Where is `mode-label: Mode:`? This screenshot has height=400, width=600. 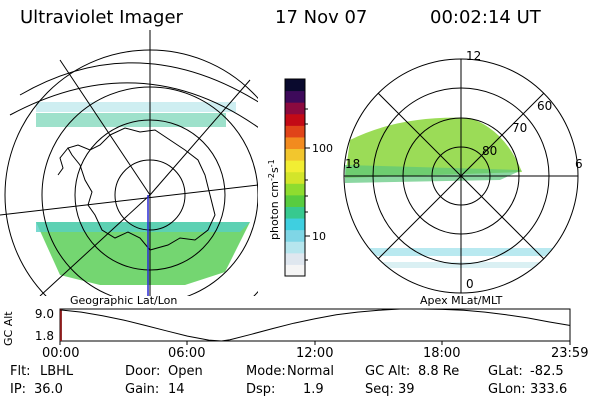 mode-label: Mode: is located at coordinates (266, 371).